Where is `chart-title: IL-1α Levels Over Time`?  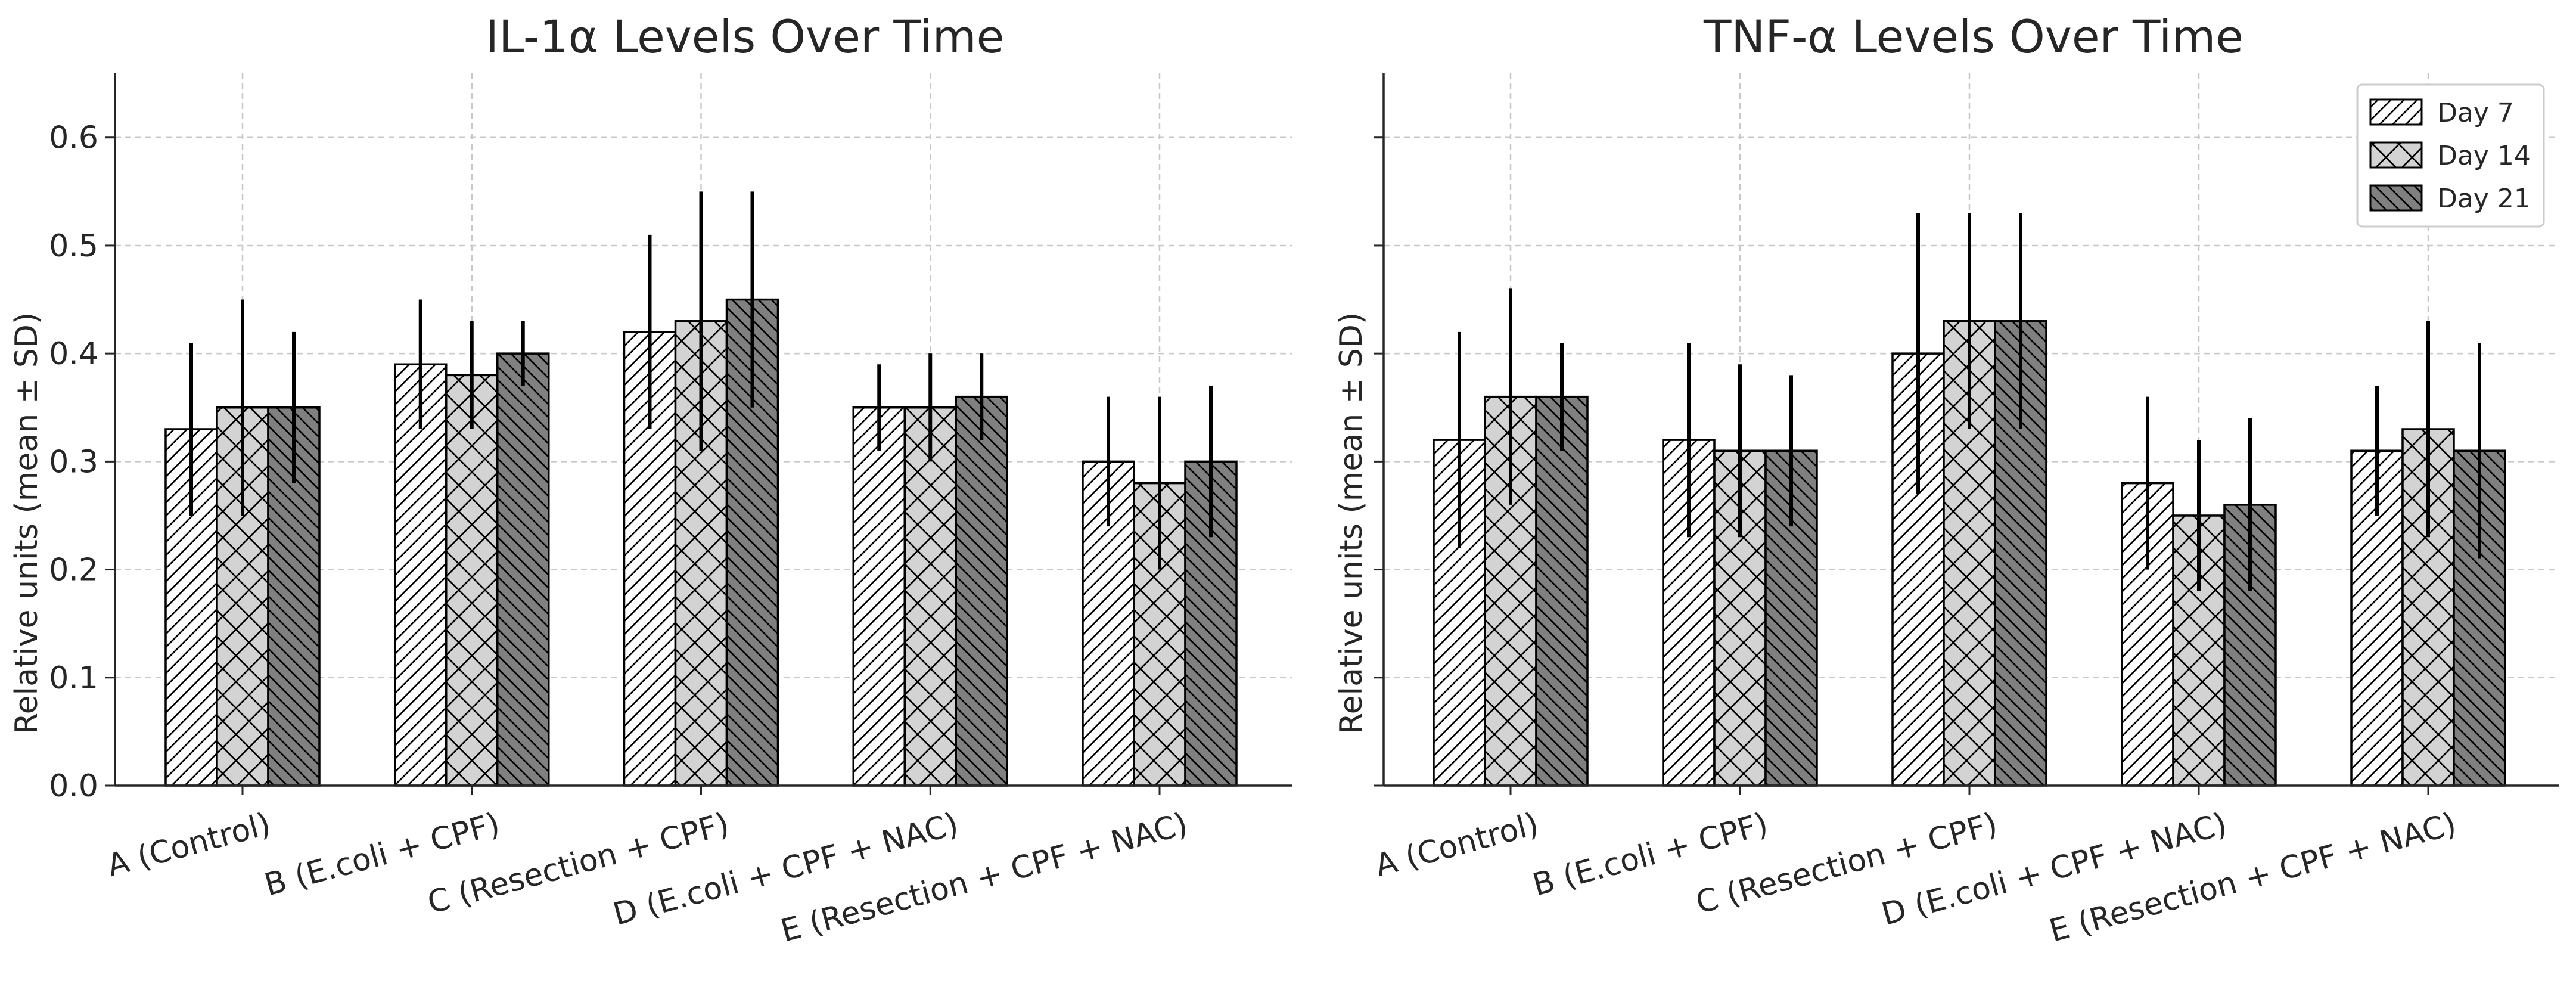 chart-title: IL-1α Levels Over Time is located at coordinates (746, 36).